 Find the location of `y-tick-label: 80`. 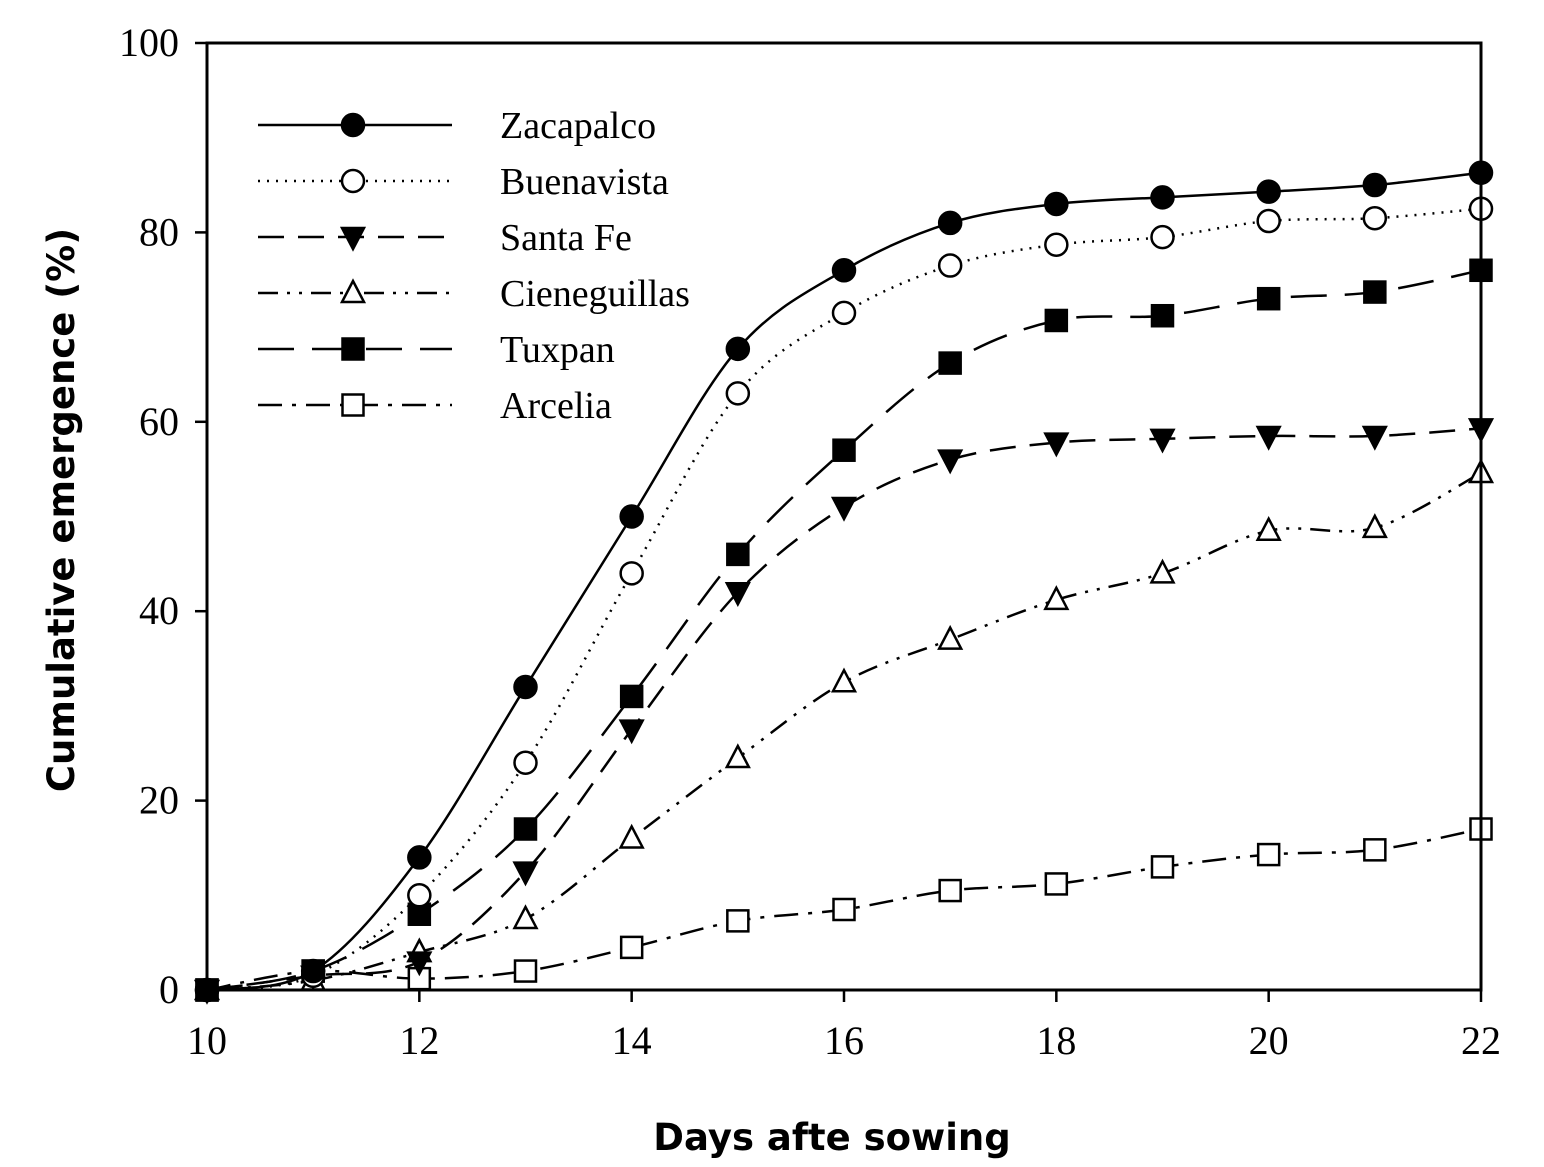

y-tick-label: 80 is located at coordinates (159, 231).